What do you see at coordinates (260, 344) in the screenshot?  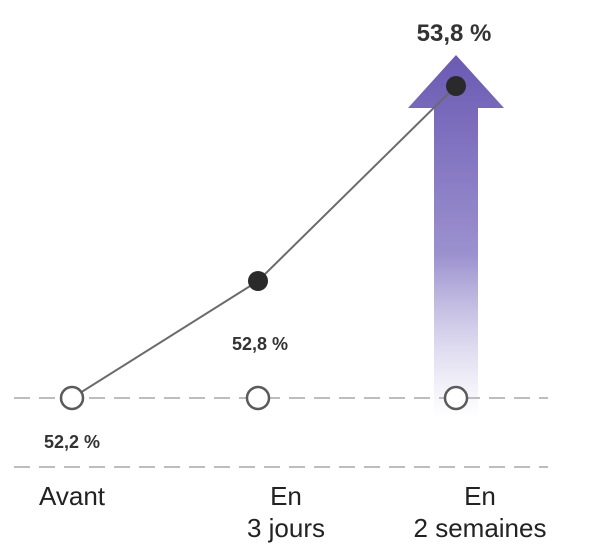 I see `data-label: 52,8 %` at bounding box center [260, 344].